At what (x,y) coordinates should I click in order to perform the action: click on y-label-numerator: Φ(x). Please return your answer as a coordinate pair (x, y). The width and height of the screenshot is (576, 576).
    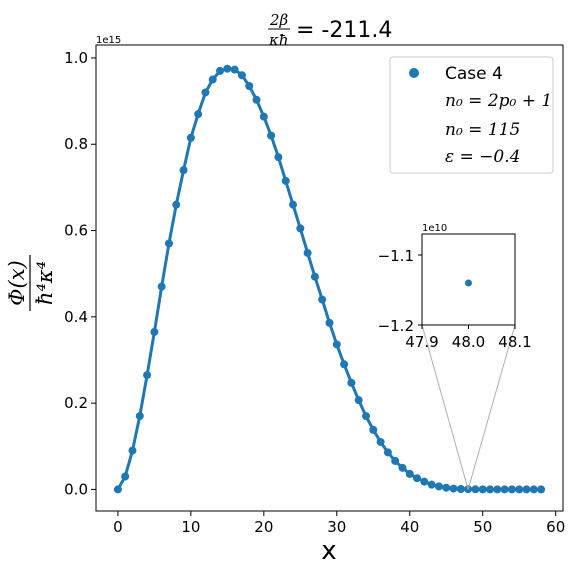
    Looking at the image, I should click on (17, 282).